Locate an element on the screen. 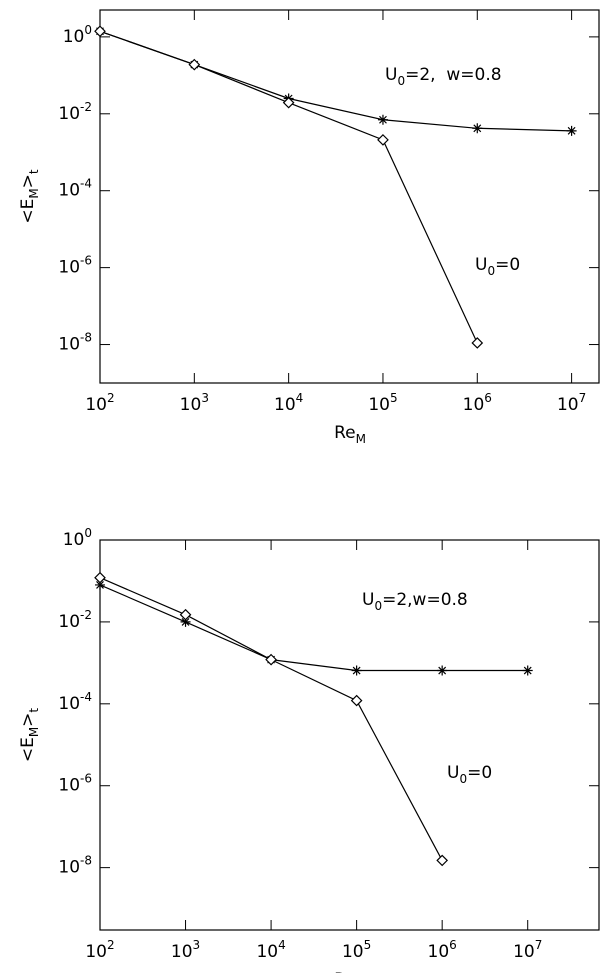 This screenshot has height=973, width=600. x-axis-label-script: M is located at coordinates (361, 439).